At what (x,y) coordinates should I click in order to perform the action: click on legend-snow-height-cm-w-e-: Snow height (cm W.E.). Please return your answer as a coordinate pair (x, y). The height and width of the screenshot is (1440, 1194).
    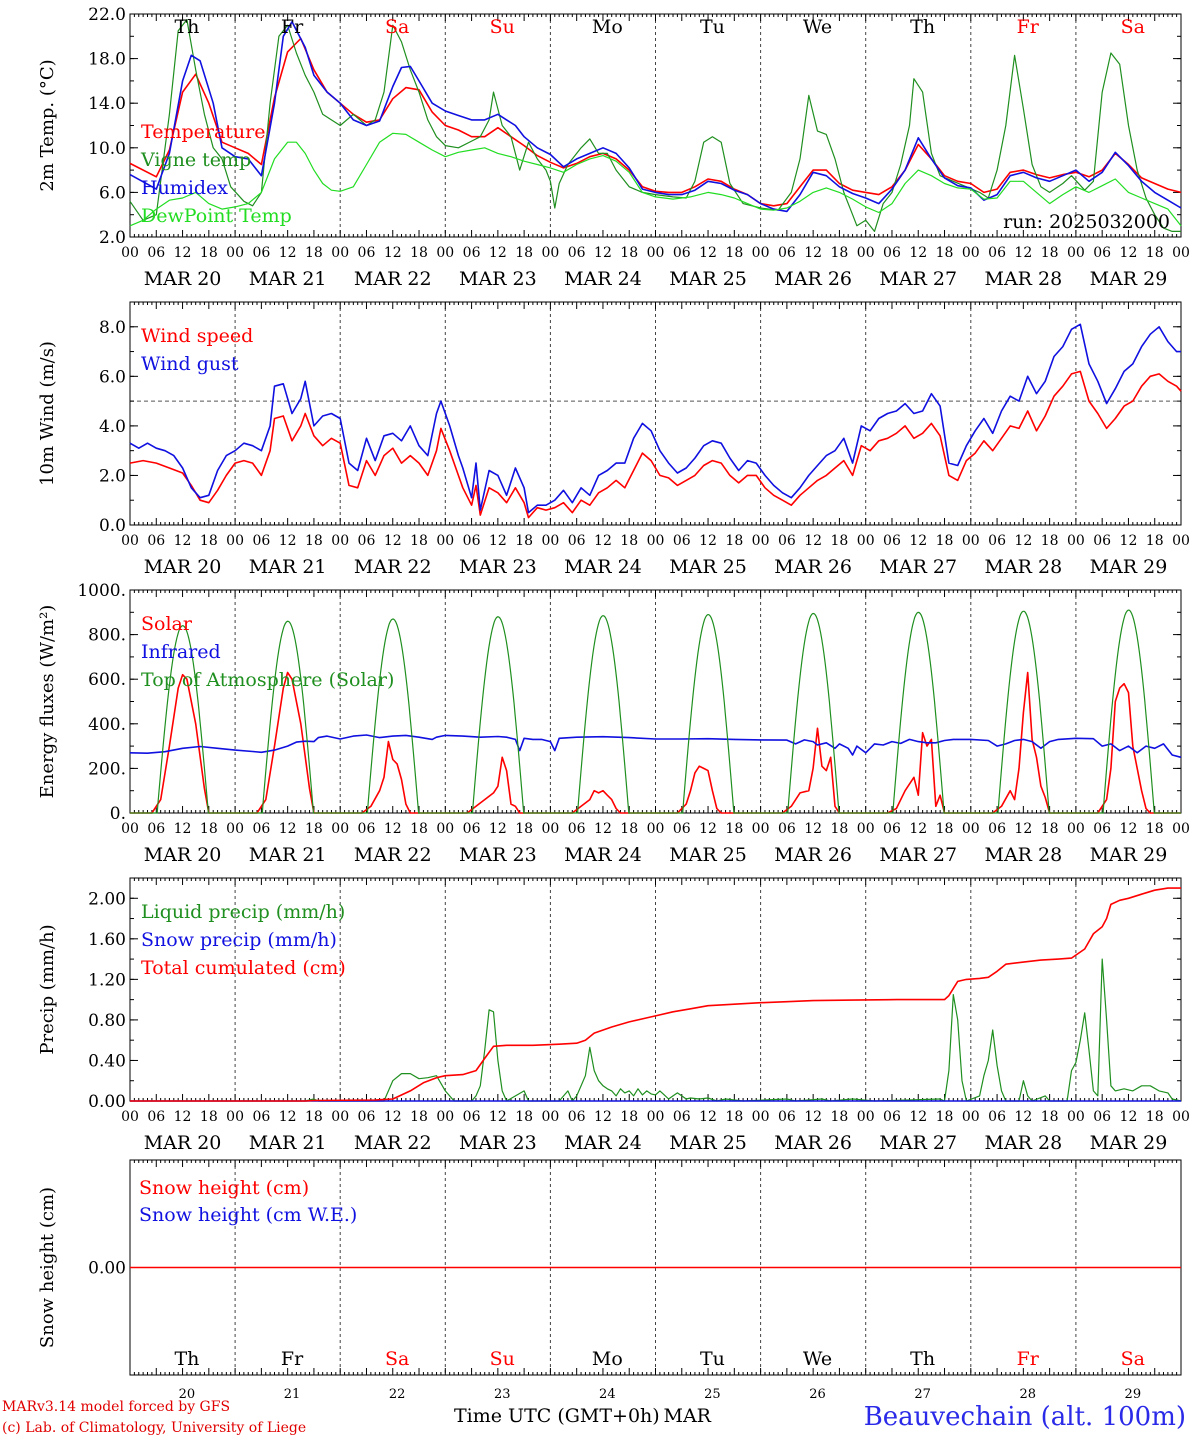
    Looking at the image, I should click on (248, 1215).